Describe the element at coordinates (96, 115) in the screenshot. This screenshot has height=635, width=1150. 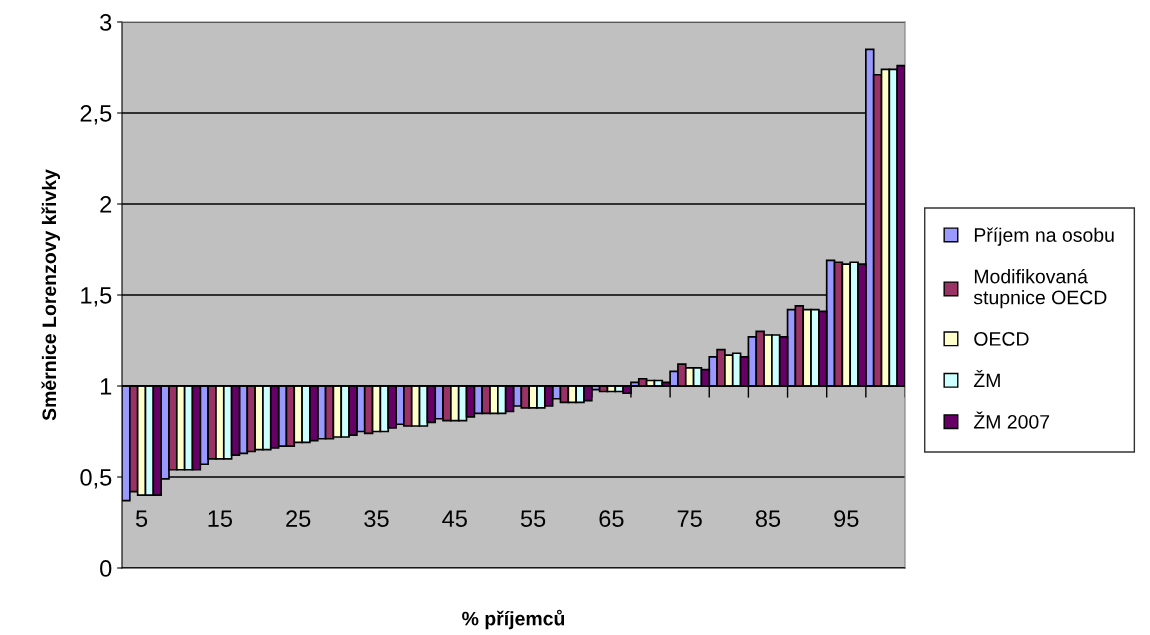
I see `y-tick-label: 2,5` at that location.